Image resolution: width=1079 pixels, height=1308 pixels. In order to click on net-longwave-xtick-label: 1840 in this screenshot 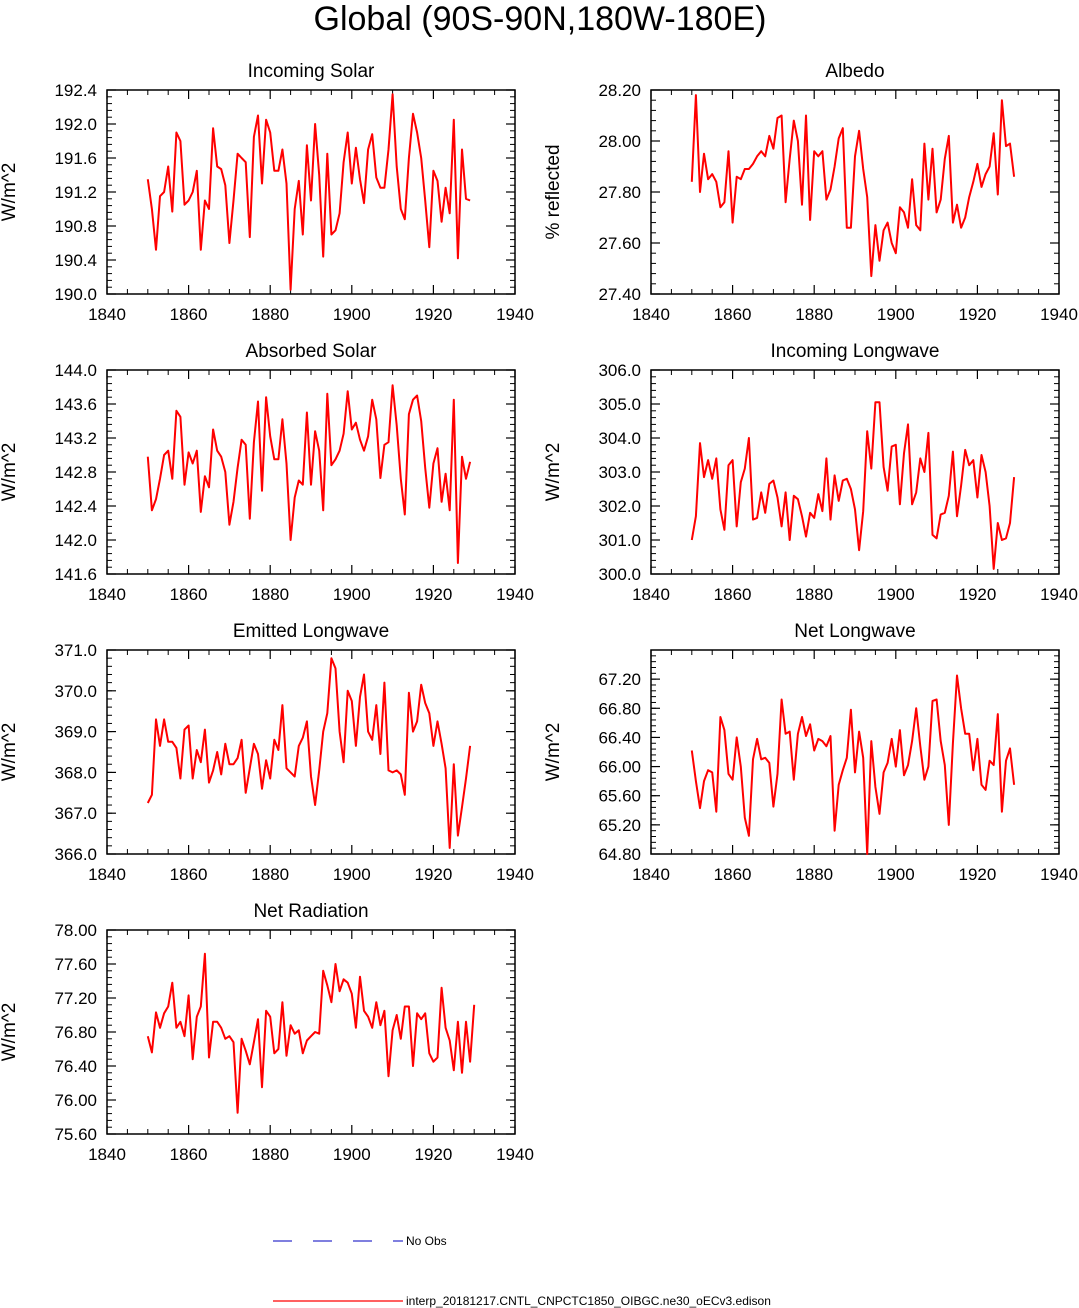, I will do `click(651, 874)`.